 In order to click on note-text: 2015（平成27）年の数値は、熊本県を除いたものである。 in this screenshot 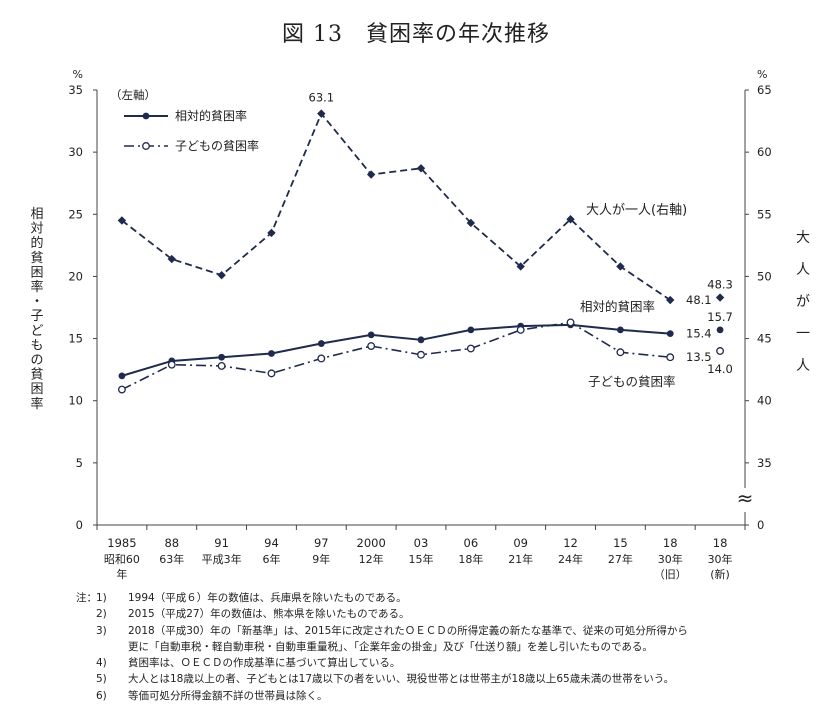, I will do `click(269, 614)`.